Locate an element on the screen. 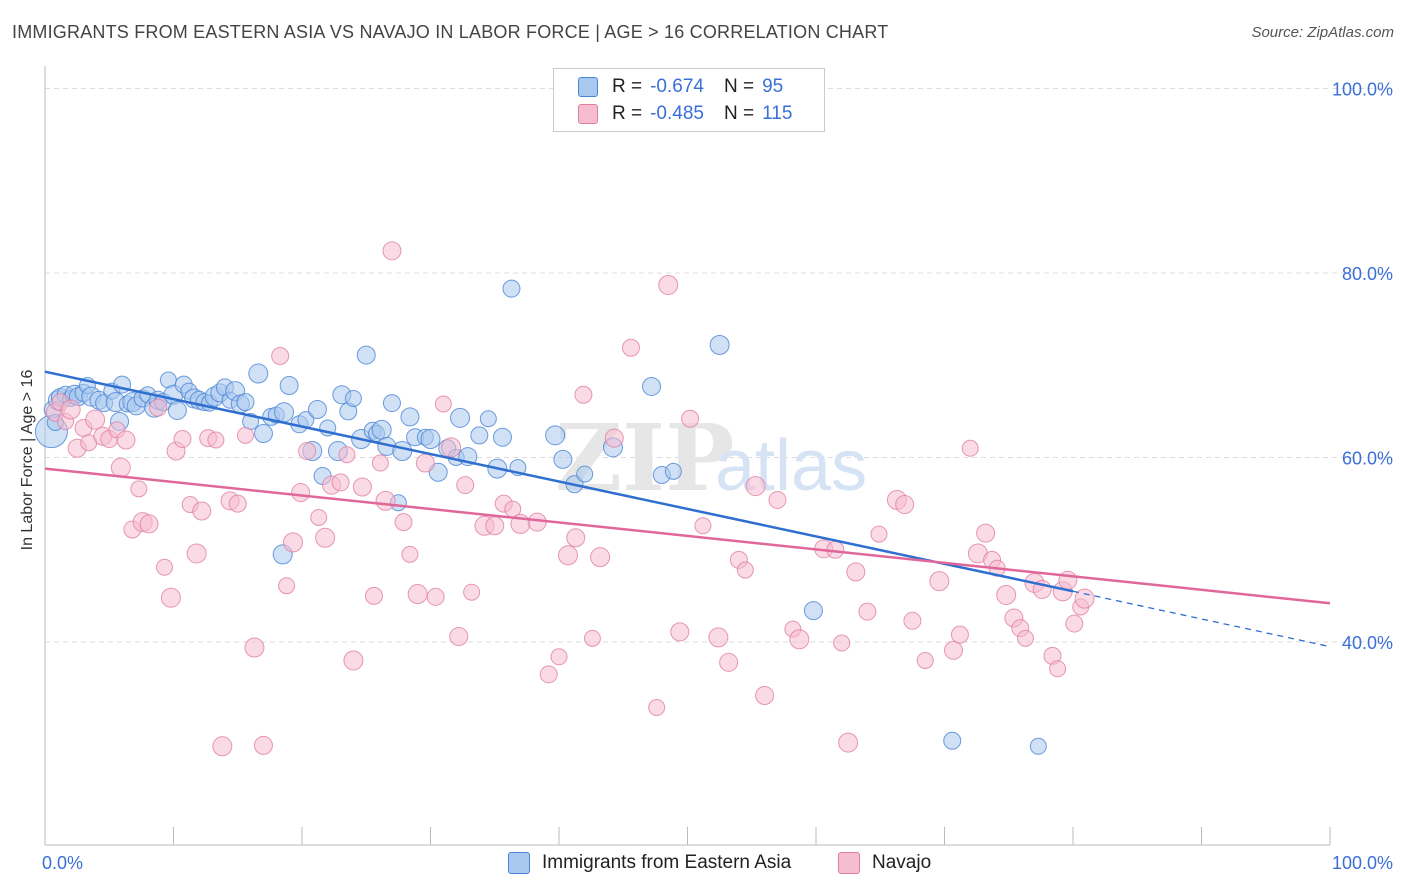 This screenshot has height=892, width=1406. x-tick-label-min: 0.0% is located at coordinates (62, 863).